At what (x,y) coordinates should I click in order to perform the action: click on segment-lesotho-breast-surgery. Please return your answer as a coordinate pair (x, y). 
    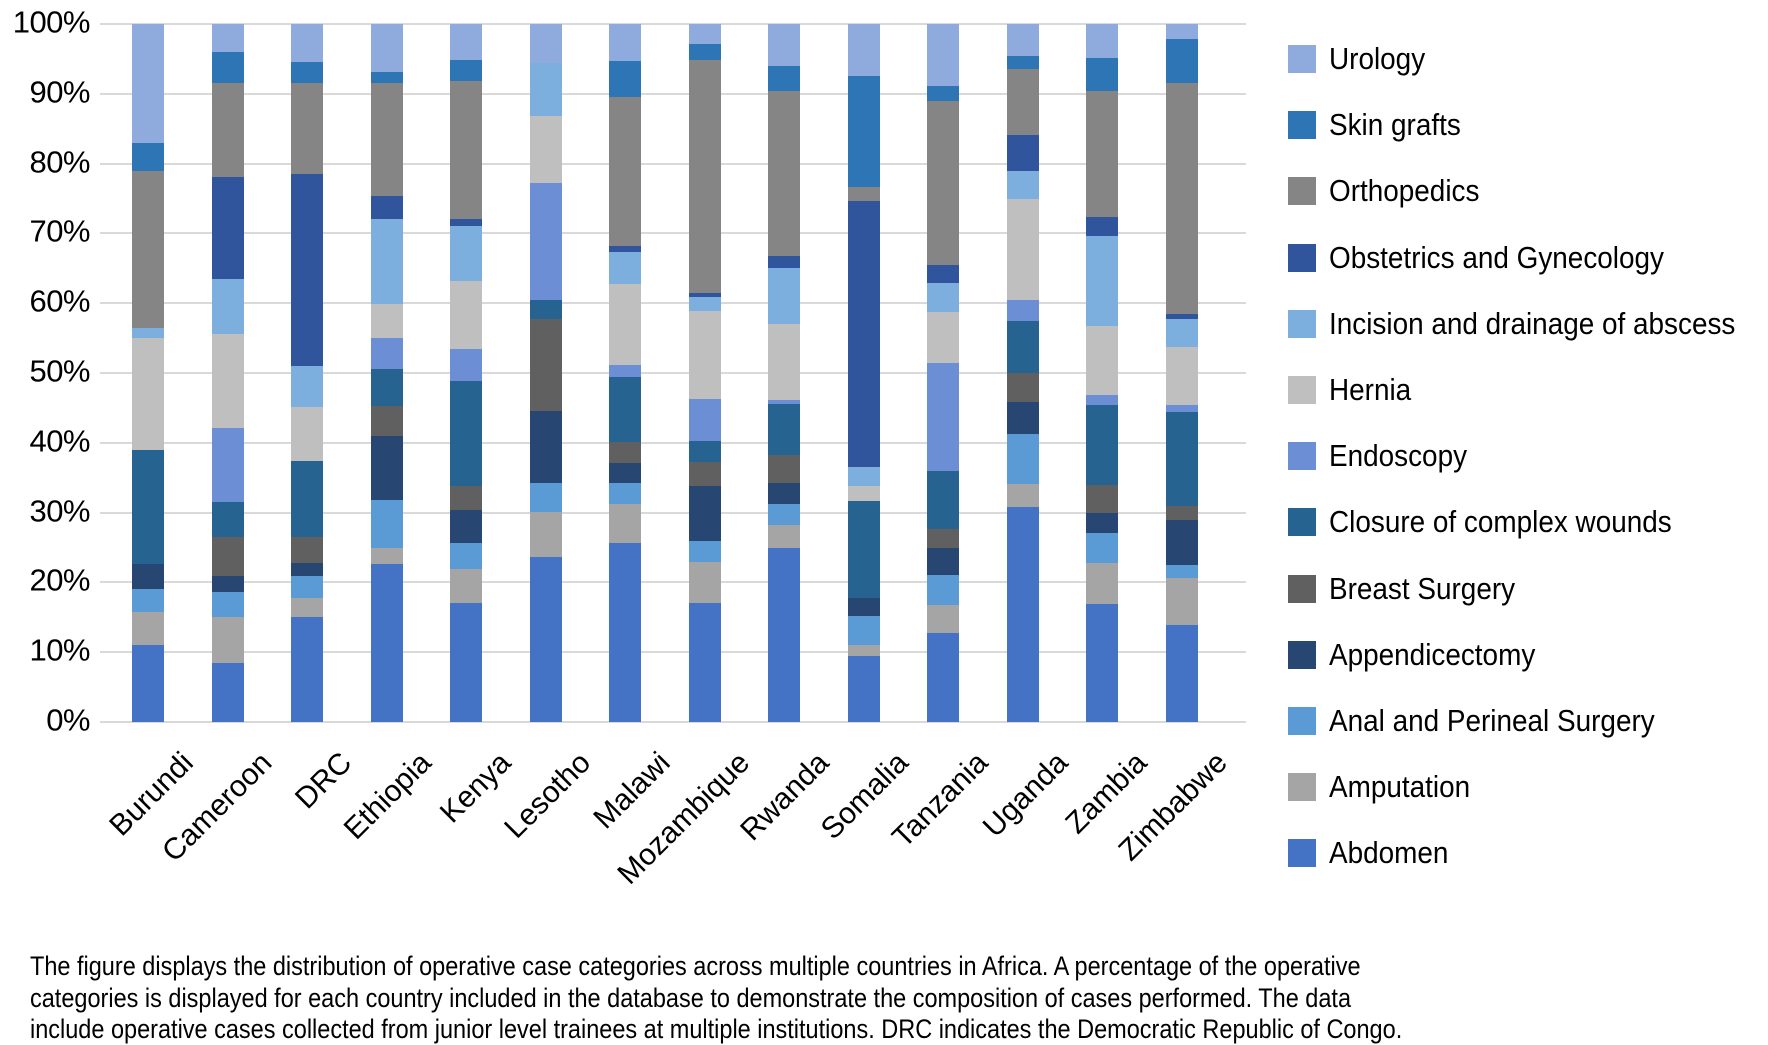
    Looking at the image, I should click on (545, 365).